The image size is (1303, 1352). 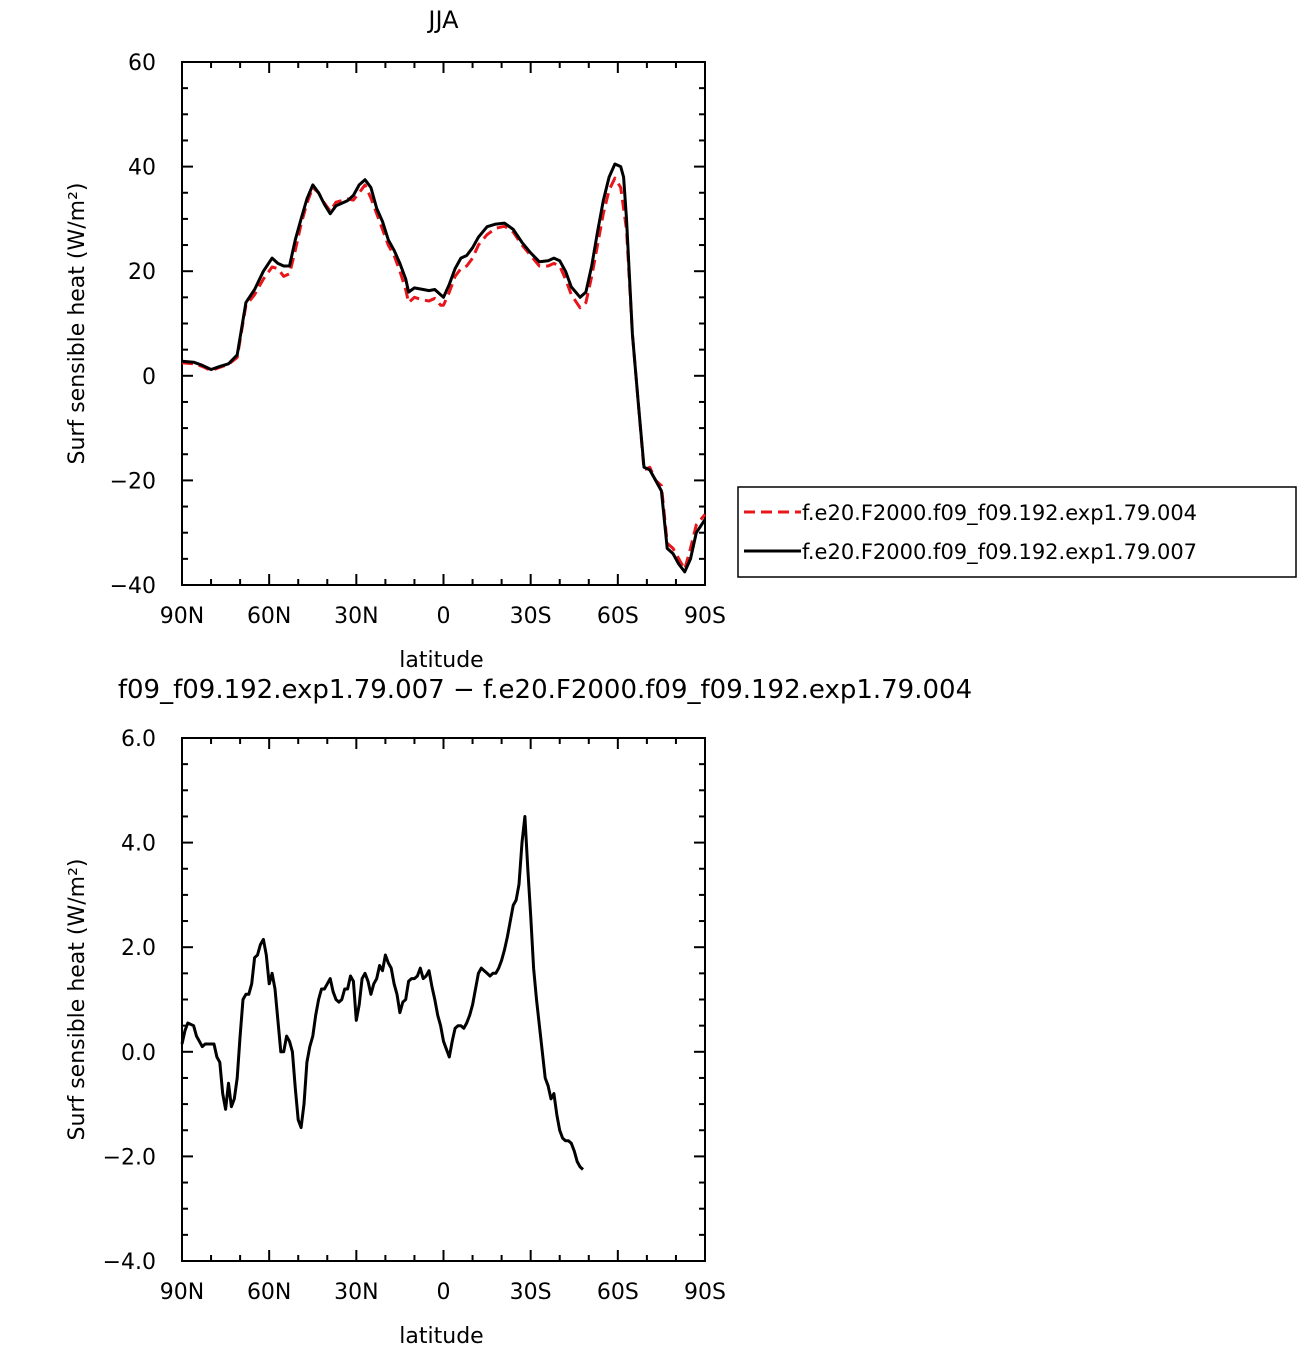 What do you see at coordinates (133, 586) in the screenshot?
I see `y-tick-label: −40` at bounding box center [133, 586].